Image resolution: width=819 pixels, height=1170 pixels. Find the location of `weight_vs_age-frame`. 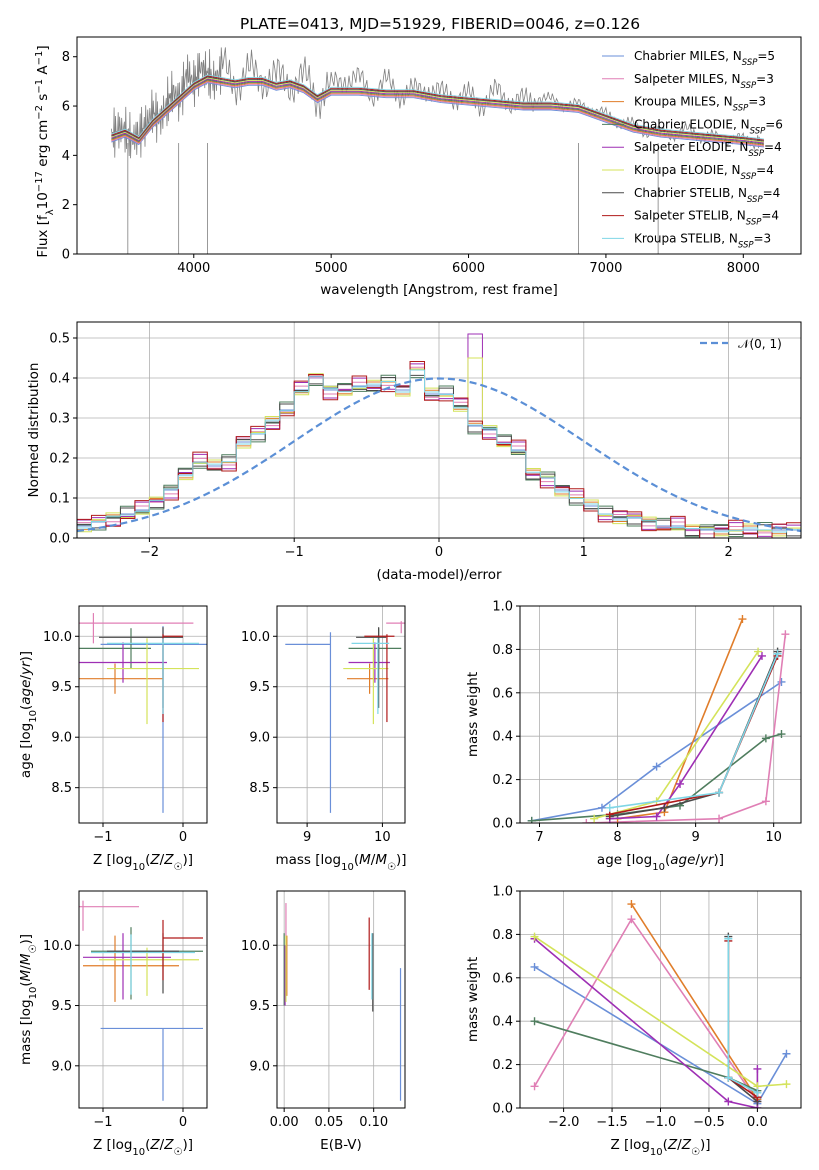

weight_vs_age-frame is located at coordinates (660, 714).